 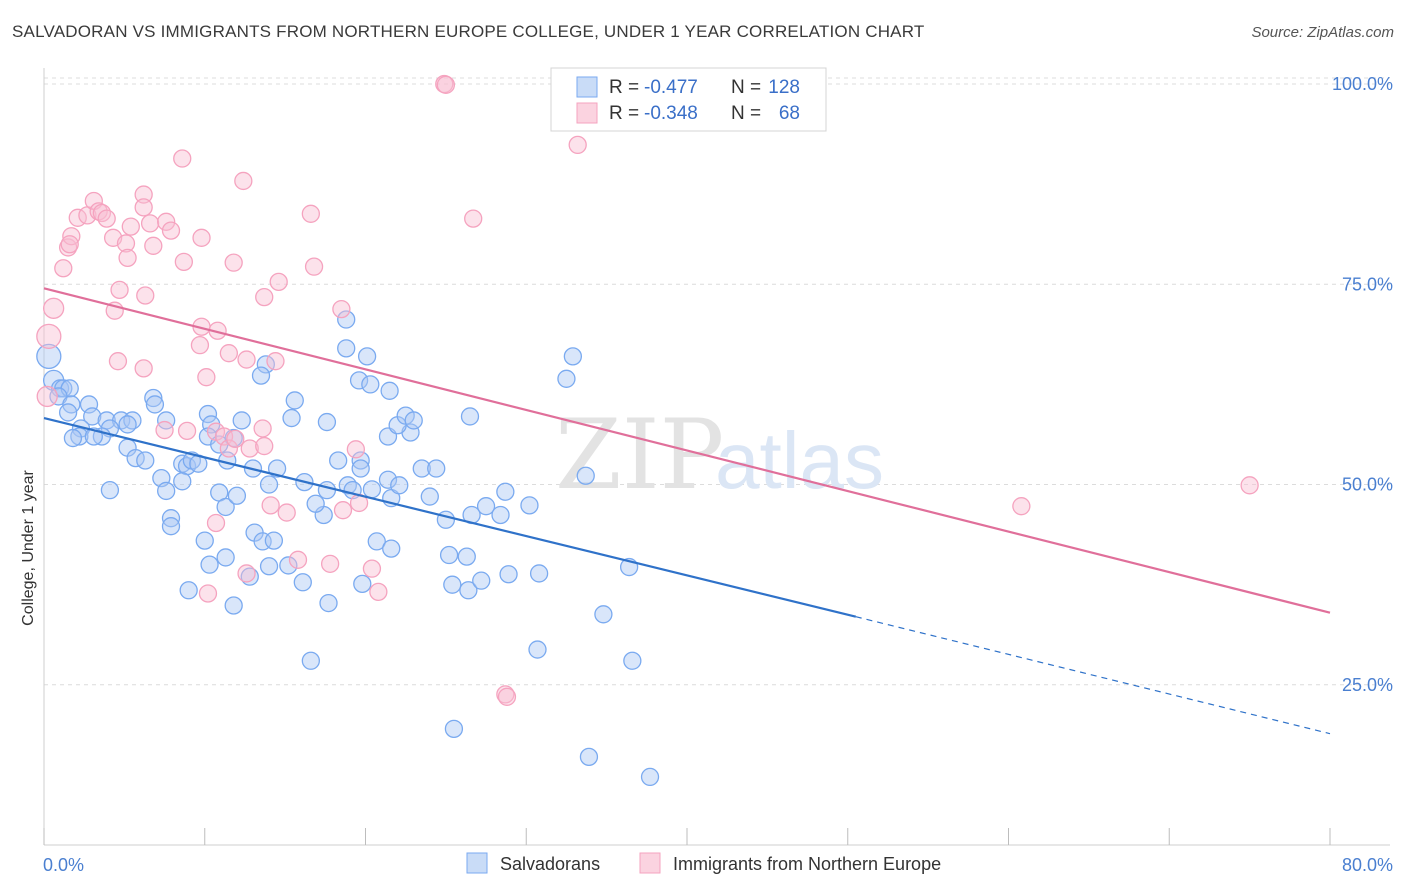 What do you see at coordinates (639, 455) in the screenshot?
I see `watermark-zip: ZIP` at bounding box center [639, 455].